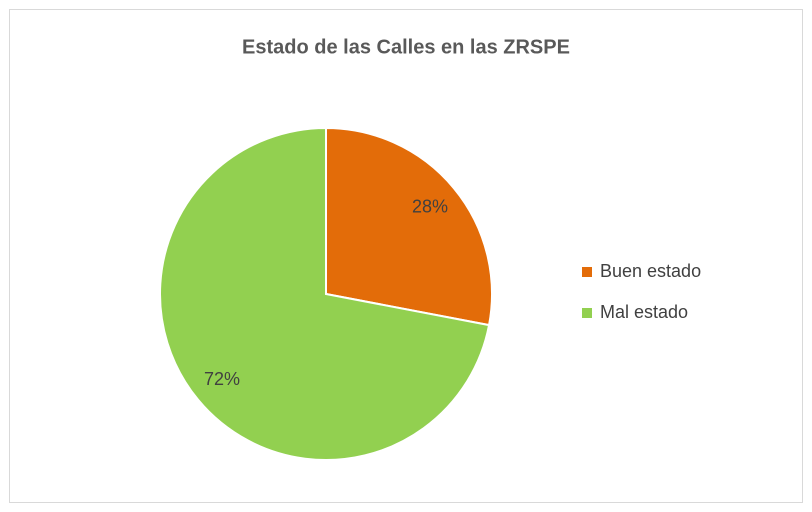  What do you see at coordinates (644, 312) in the screenshot?
I see `legend-label: Mal estado` at bounding box center [644, 312].